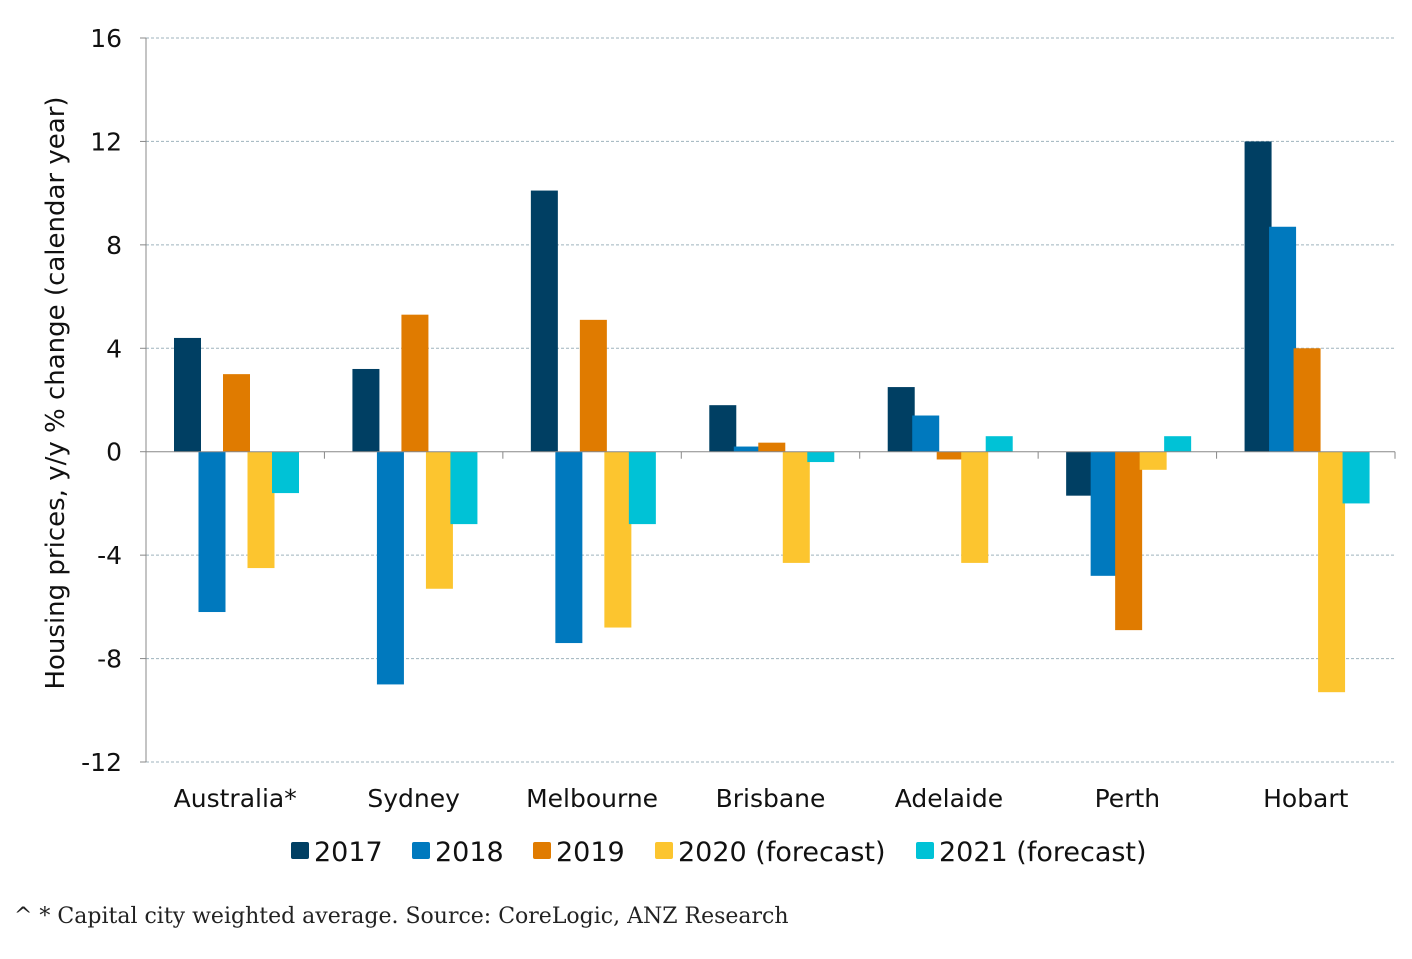 The height and width of the screenshot is (959, 1412). What do you see at coordinates (109, 555) in the screenshot?
I see `y-tick-label: -4` at bounding box center [109, 555].